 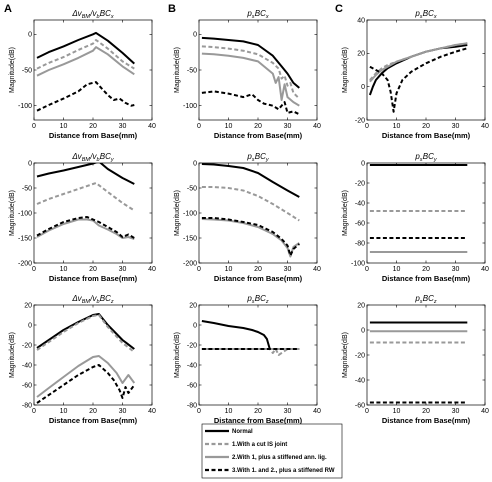 What do you see at coordinates (259, 445) in the screenshot?
I see `legend-label-cut-is: 1.With a cut IS joint` at bounding box center [259, 445].